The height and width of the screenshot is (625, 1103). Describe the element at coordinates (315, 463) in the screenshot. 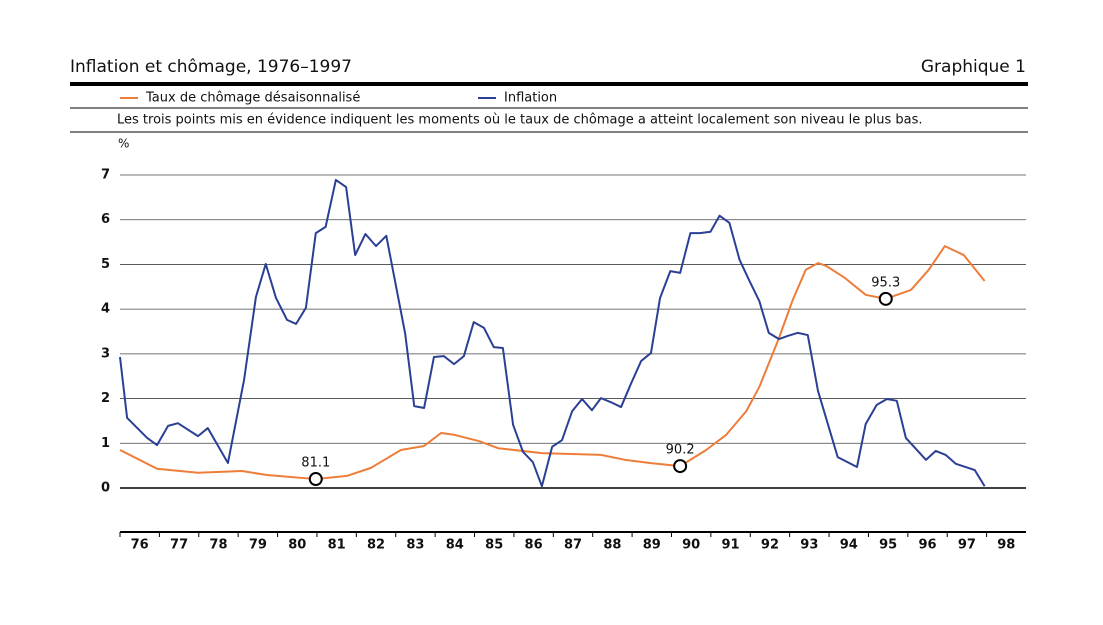

I see `annotation-label: 81.1` at that location.